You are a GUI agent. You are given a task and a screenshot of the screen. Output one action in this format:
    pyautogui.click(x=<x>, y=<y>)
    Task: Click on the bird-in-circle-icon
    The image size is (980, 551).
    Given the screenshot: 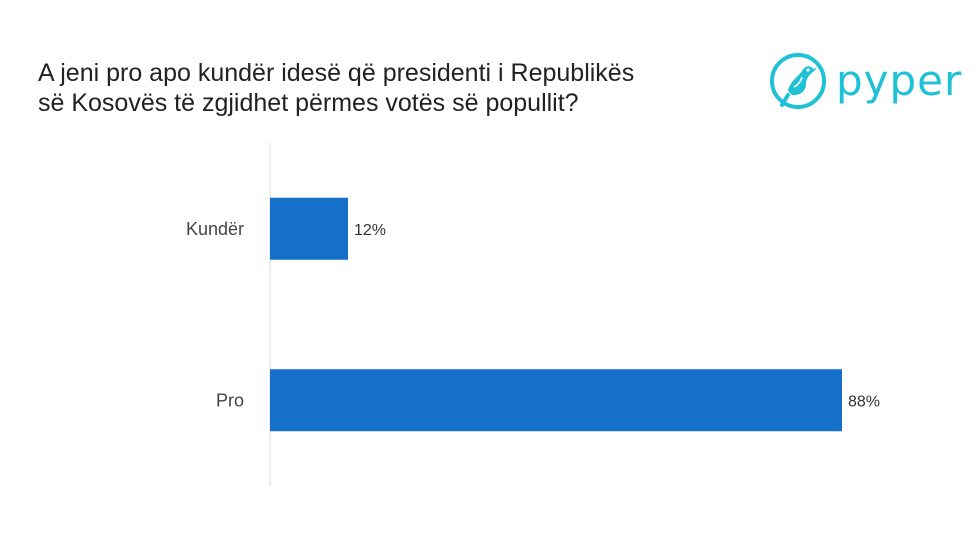 What is the action you would take?
    pyautogui.click(x=798, y=81)
    